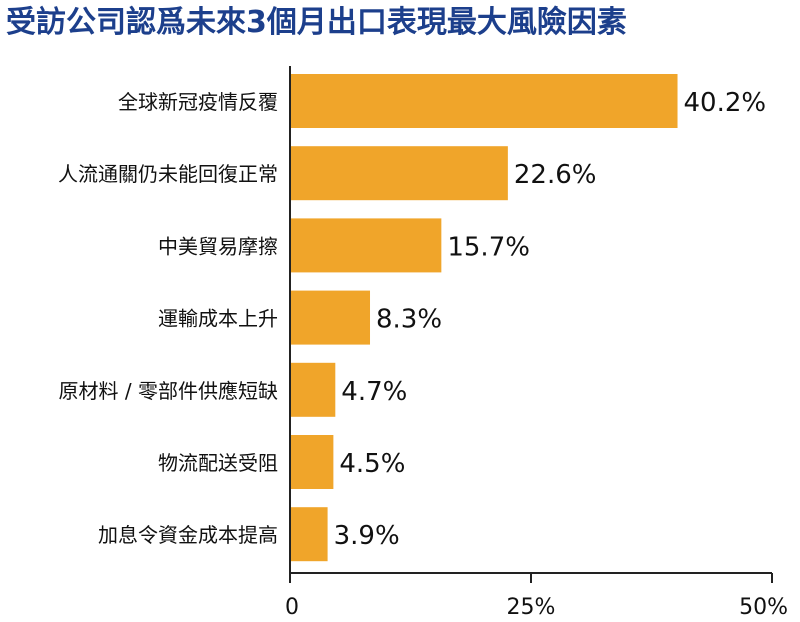 This screenshot has height=622, width=800. What do you see at coordinates (198, 102) in the screenshot?
I see `category-label: 全球新冠疫情反覆` at bounding box center [198, 102].